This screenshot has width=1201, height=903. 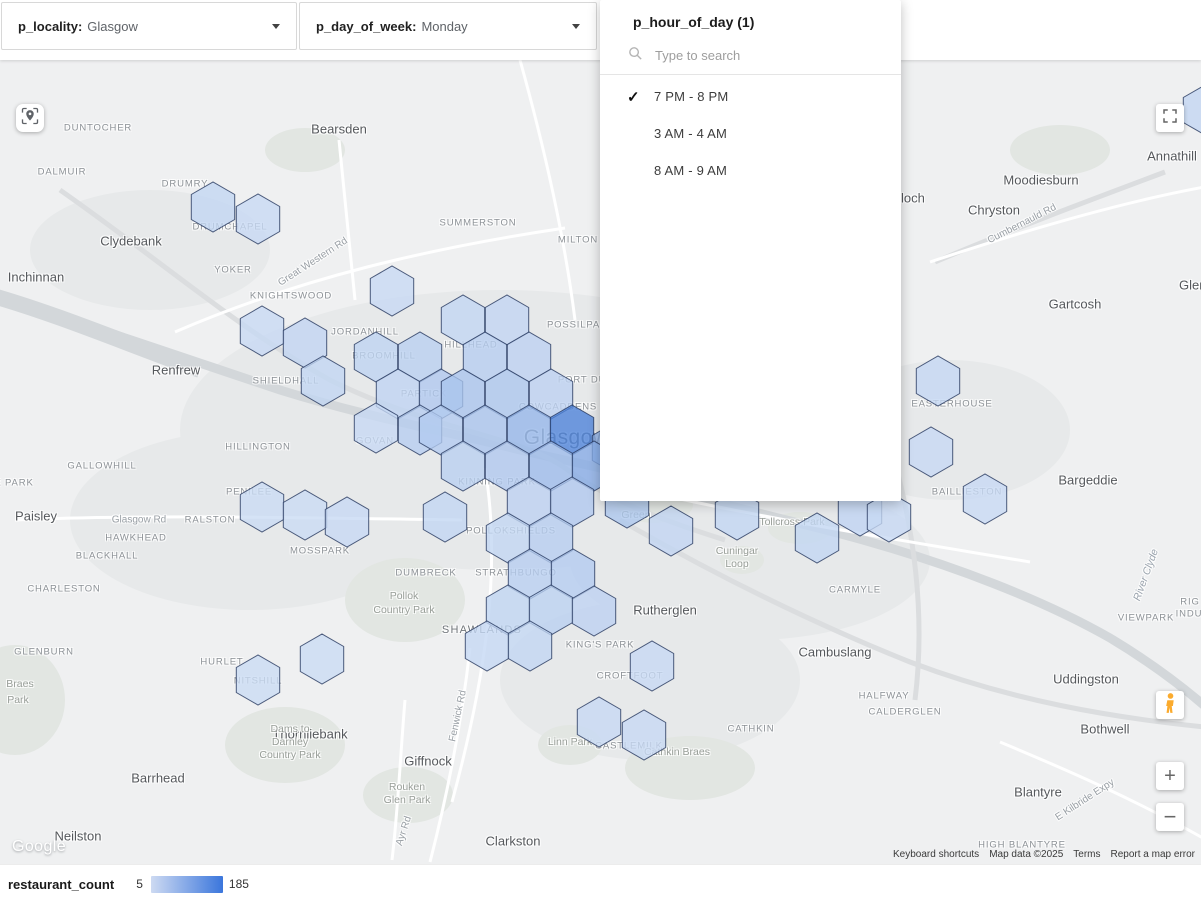 I want to click on locality-value: Glasgow, so click(x=112, y=26).